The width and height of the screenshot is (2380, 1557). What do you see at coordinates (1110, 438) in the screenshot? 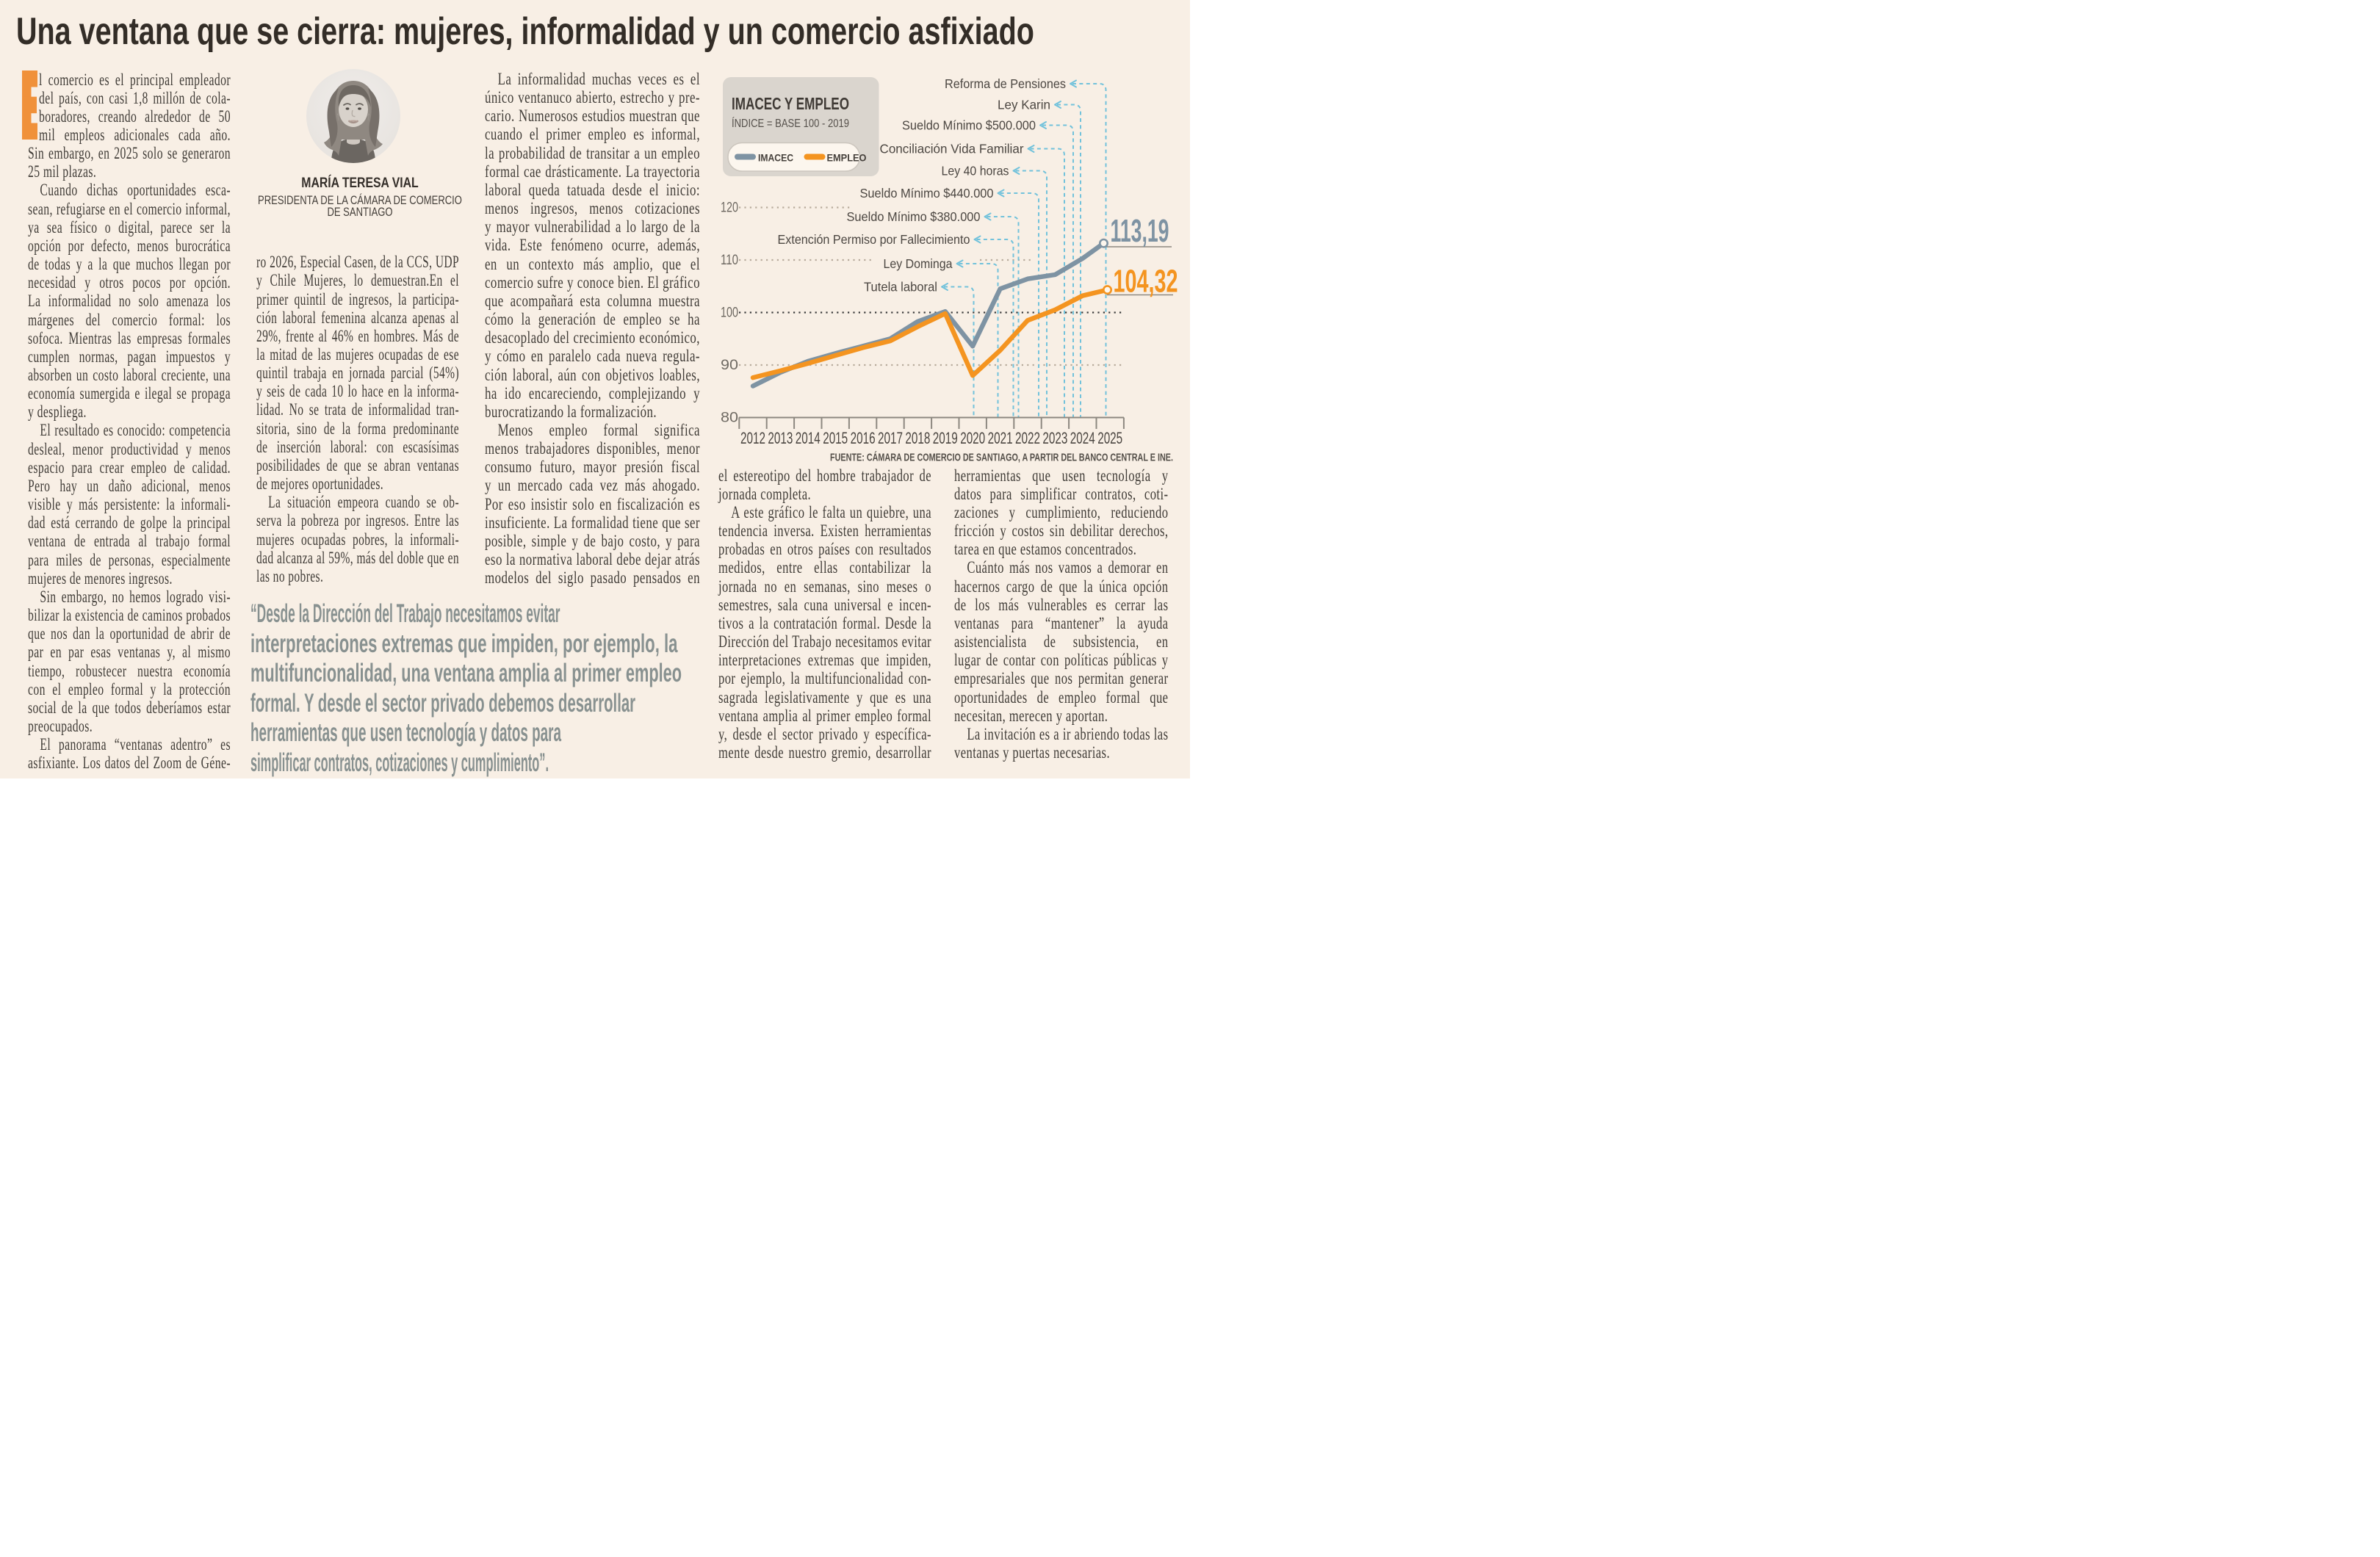
I see `svg-text: 2025` at bounding box center [1110, 438].